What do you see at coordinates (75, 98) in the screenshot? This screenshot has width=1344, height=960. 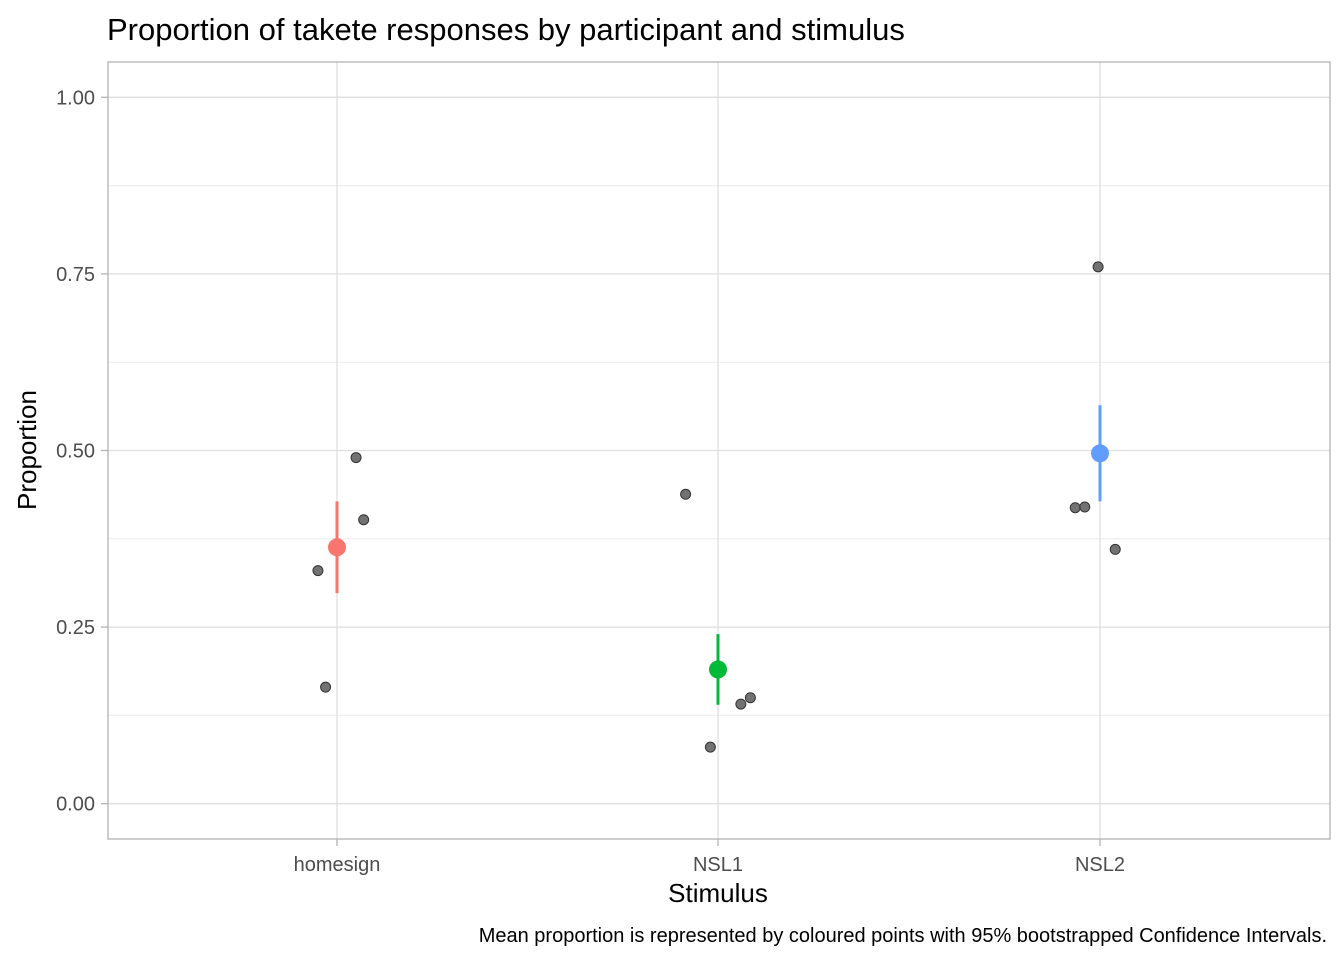 I see `y-tick-label: 1.00` at bounding box center [75, 98].